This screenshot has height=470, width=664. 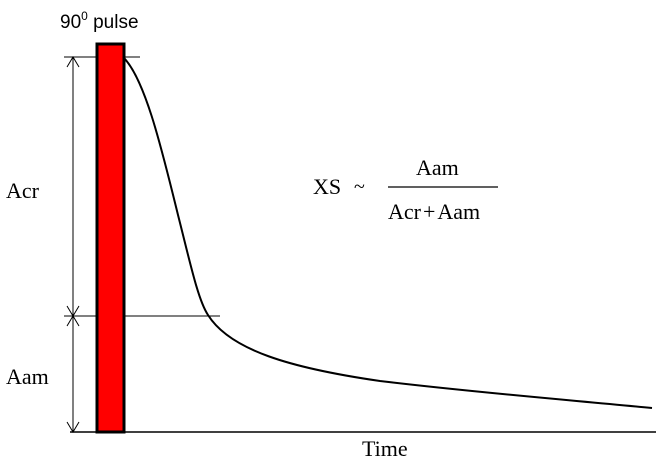 I want to click on formula-lhs: XS, so click(x=327, y=186).